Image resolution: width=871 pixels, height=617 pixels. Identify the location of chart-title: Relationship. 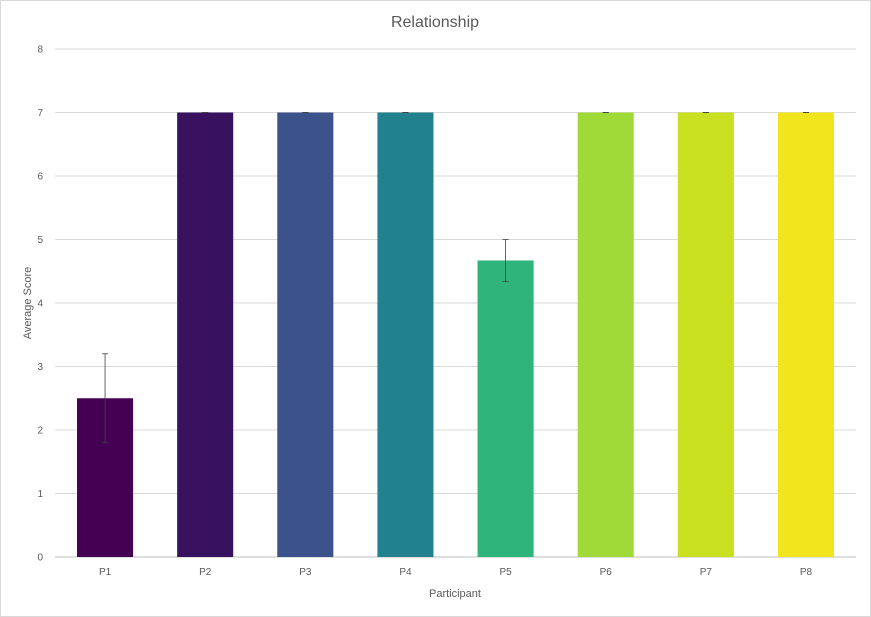
(435, 22).